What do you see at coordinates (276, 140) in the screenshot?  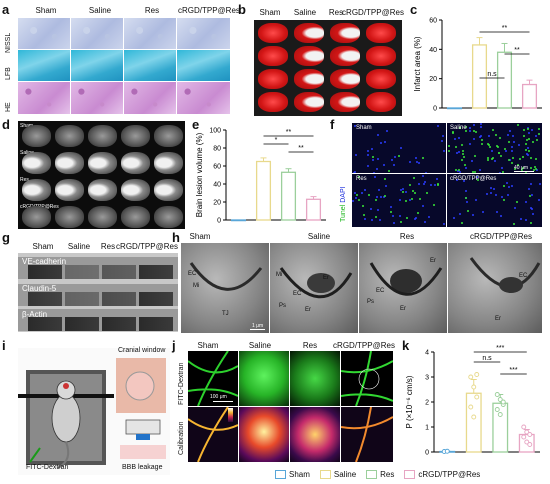 I see `significance-label: *` at bounding box center [276, 140].